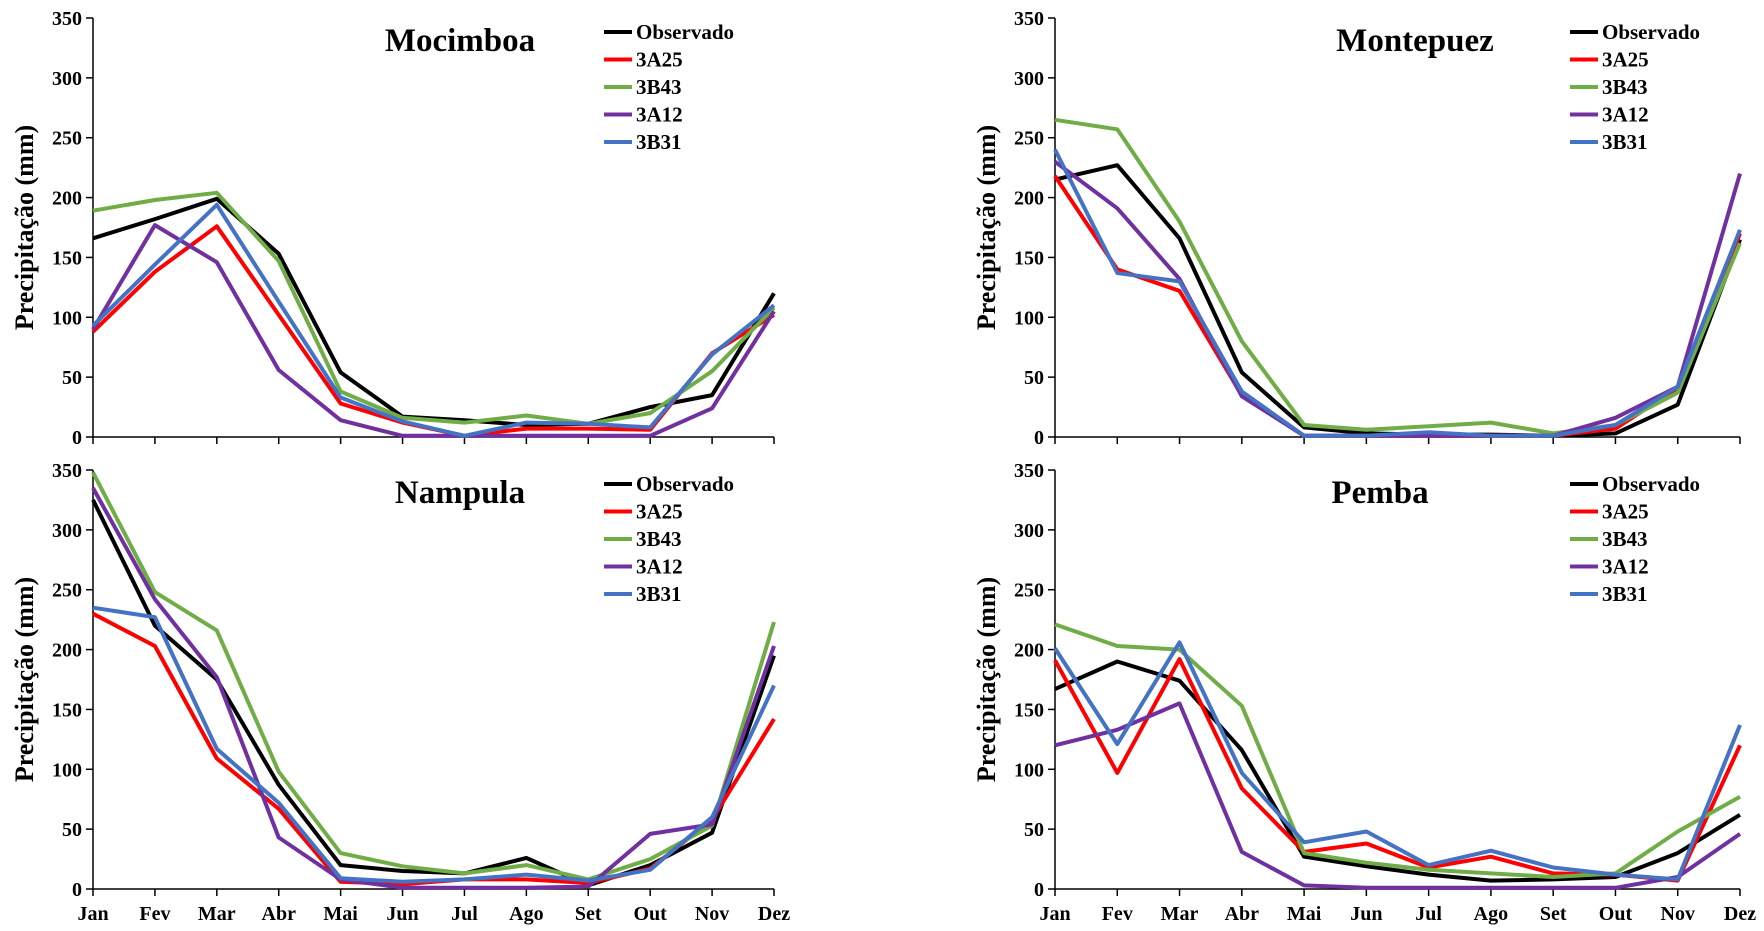 This screenshot has height=931, width=1764. I want to click on chart-title: Nampula, so click(460, 493).